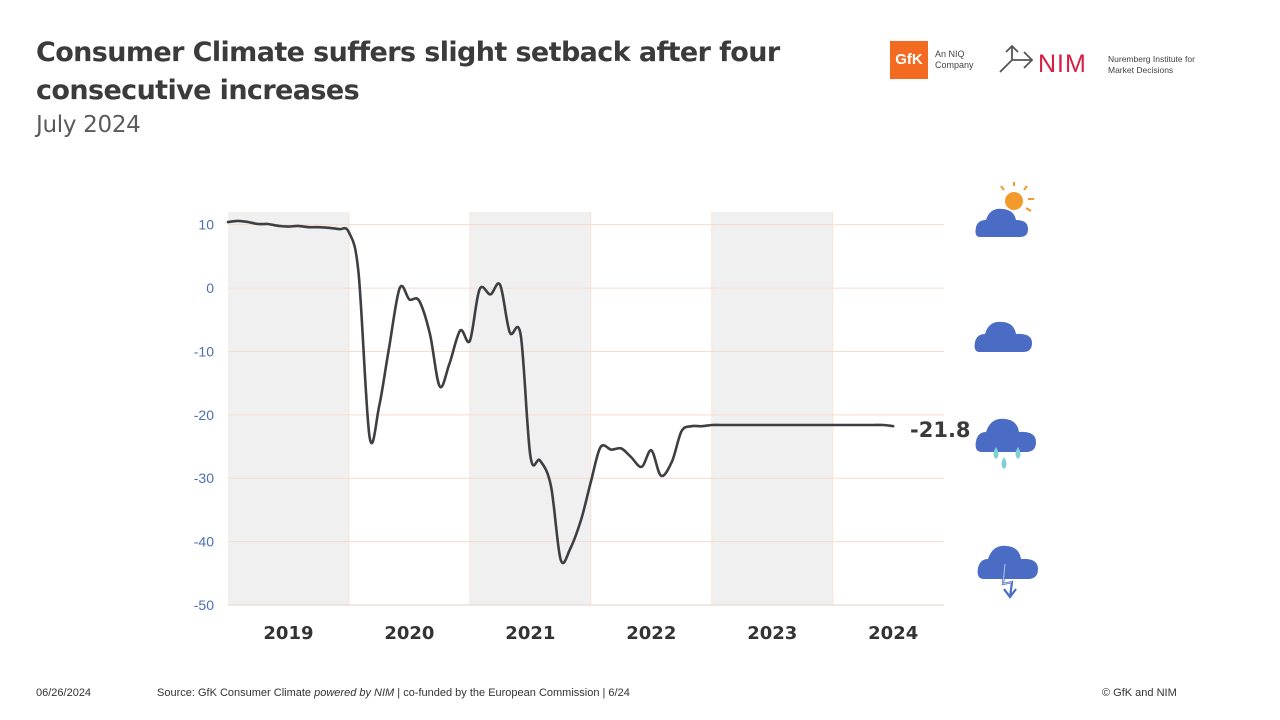 This screenshot has width=1280, height=720. I want to click on sun-cloud-icon, so click(1004, 209).